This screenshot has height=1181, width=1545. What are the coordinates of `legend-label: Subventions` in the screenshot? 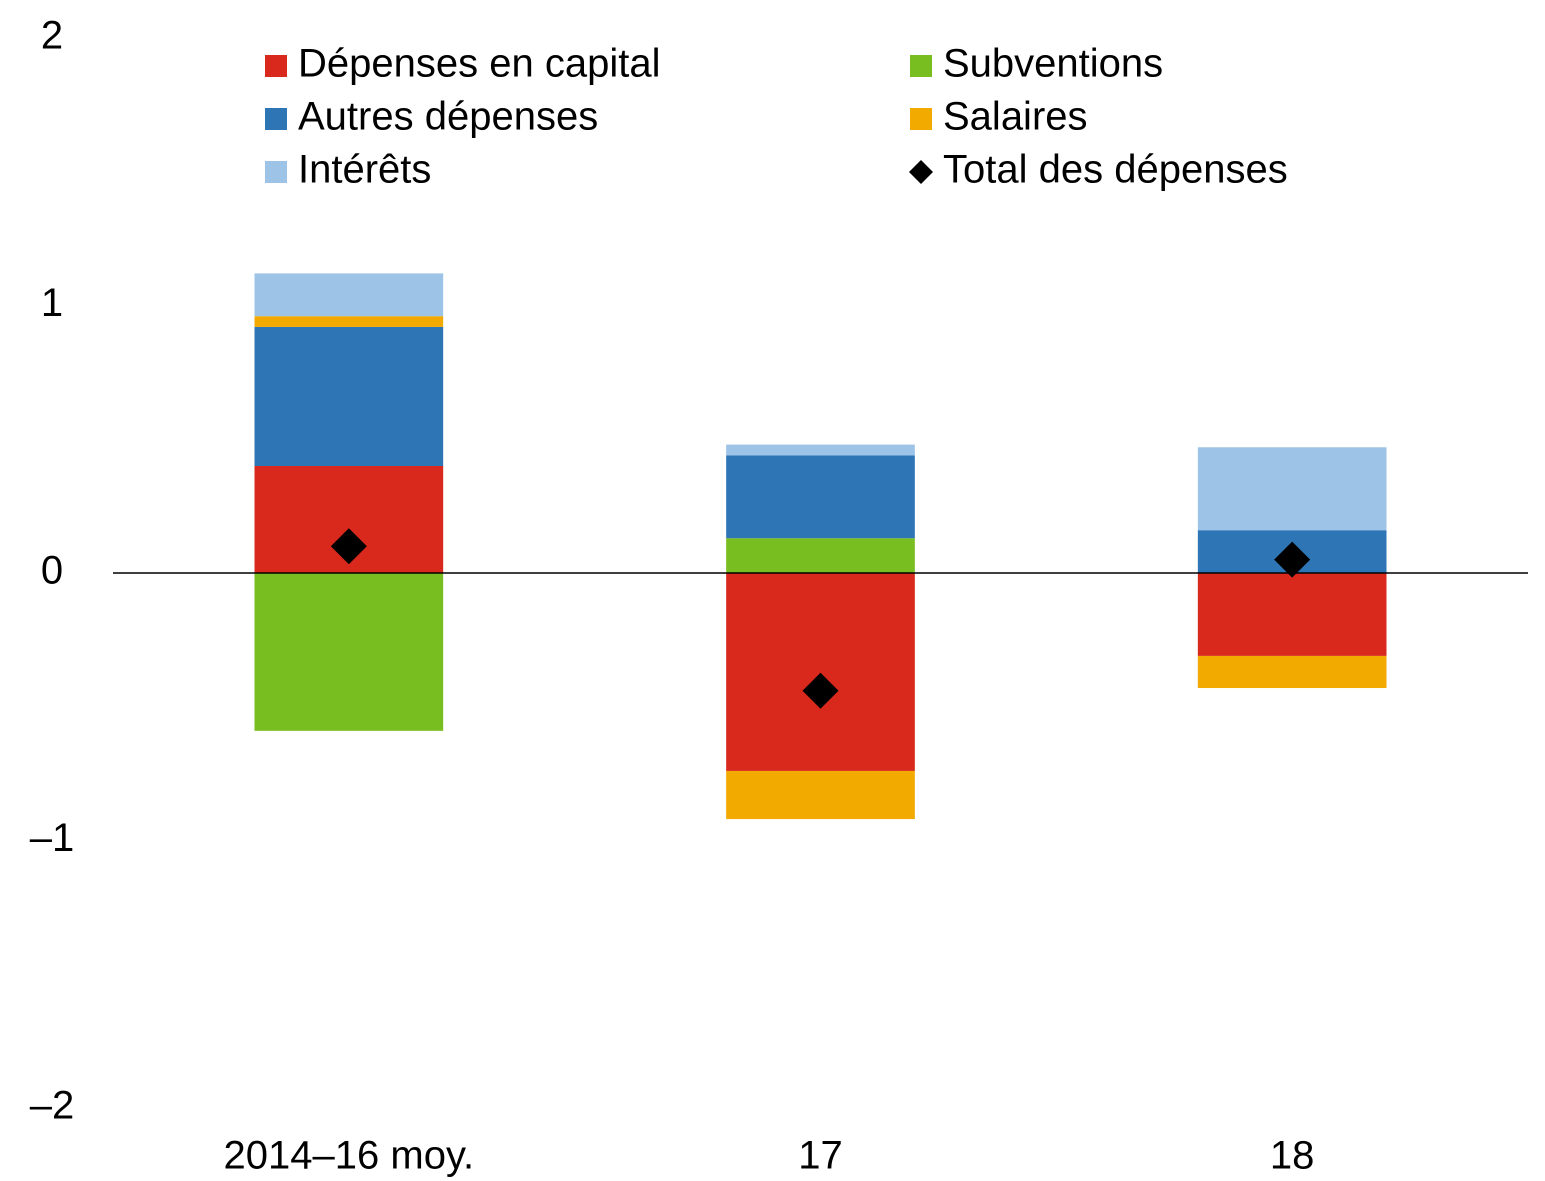 It's located at (1053, 64).